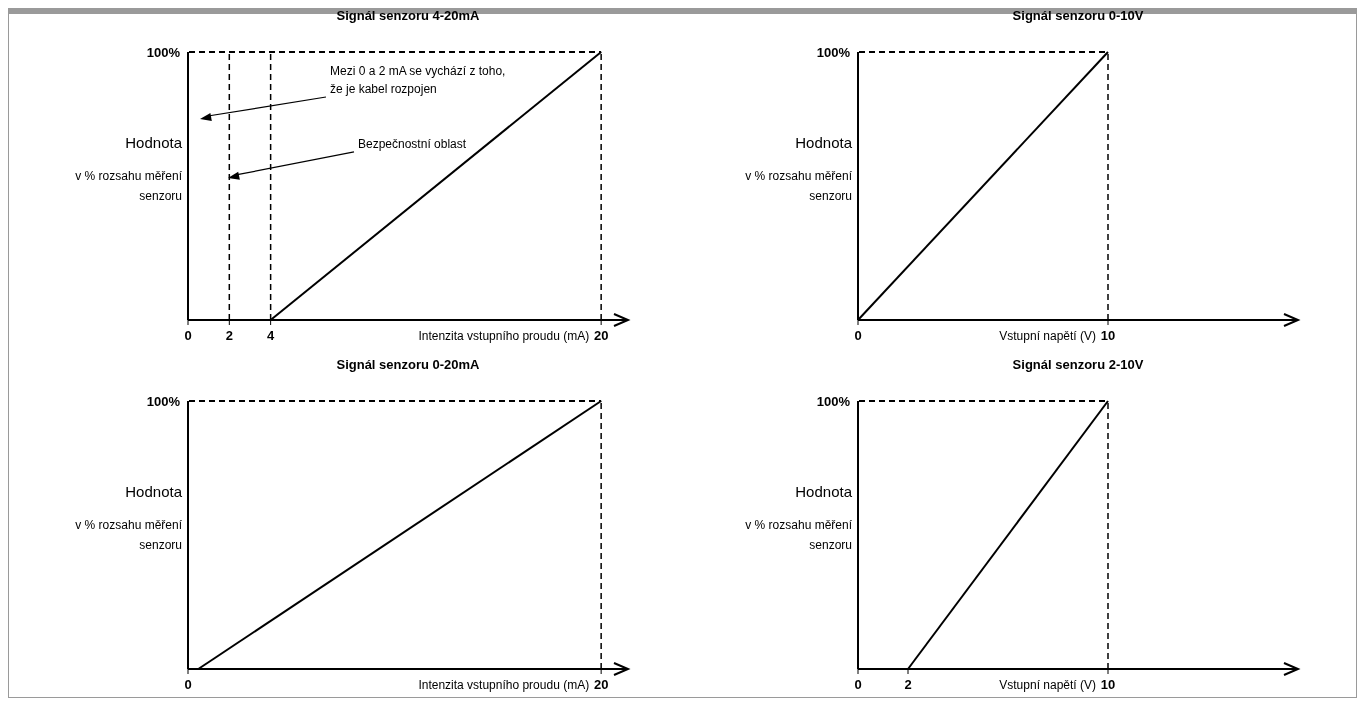 This screenshot has height=704, width=1365. Describe the element at coordinates (1078, 364) in the screenshot. I see `chart-title: Signál senzoru 2-10V` at that location.